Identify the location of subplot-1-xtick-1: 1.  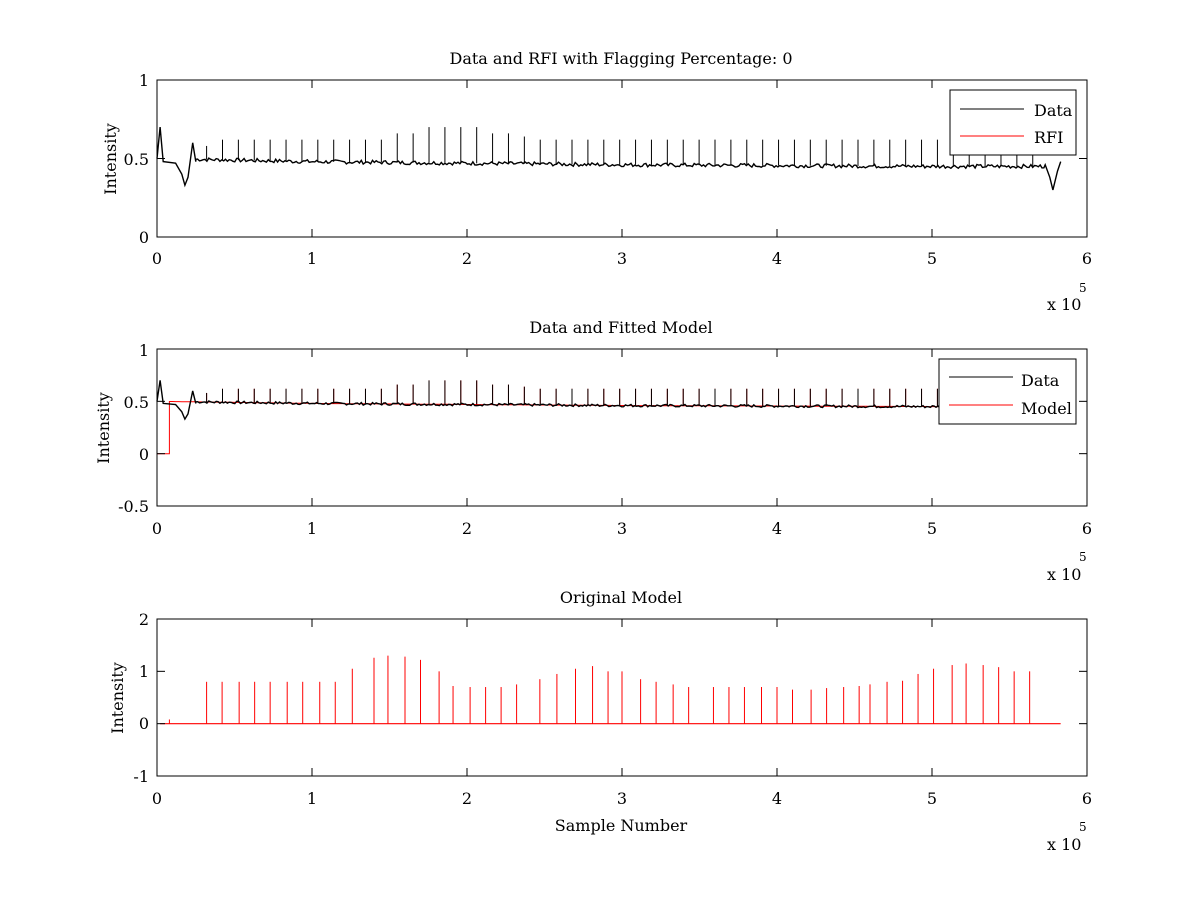
(312, 258).